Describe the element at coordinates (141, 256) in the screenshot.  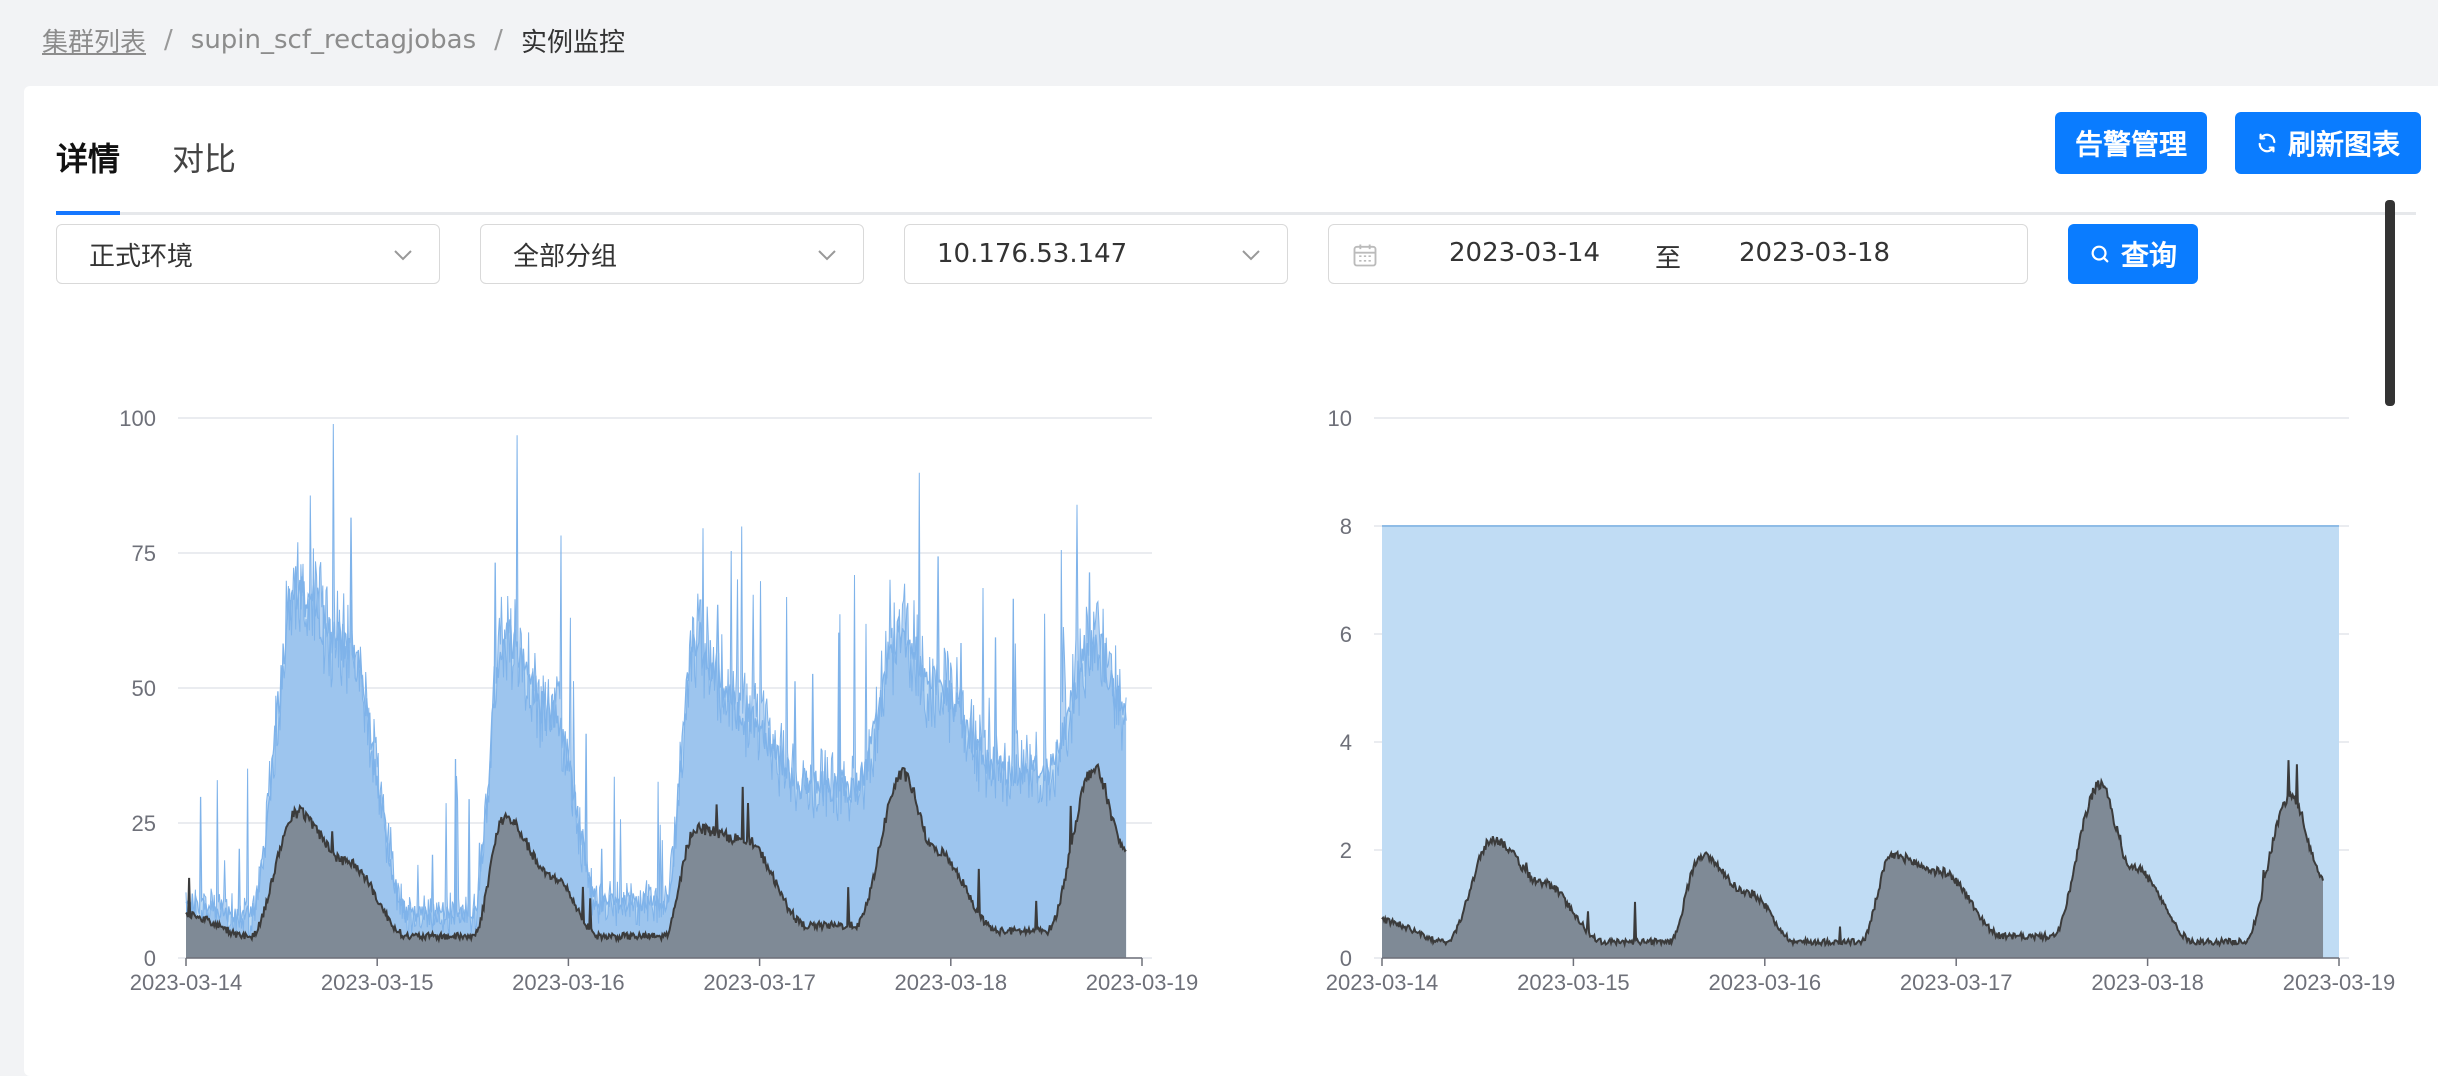
I see `environment-select-value: 正式环境` at that location.